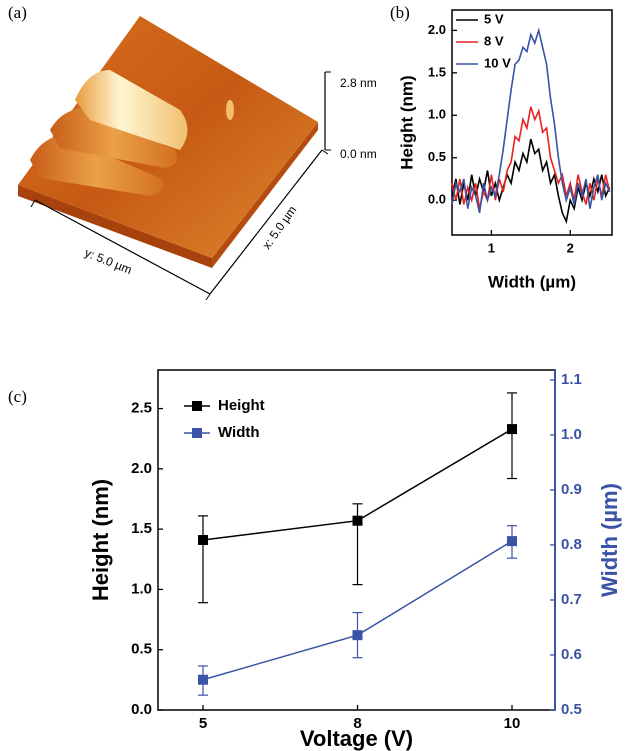 This screenshot has width=634, height=751. Describe the element at coordinates (241, 405) in the screenshot. I see `legend-label: Height` at that location.